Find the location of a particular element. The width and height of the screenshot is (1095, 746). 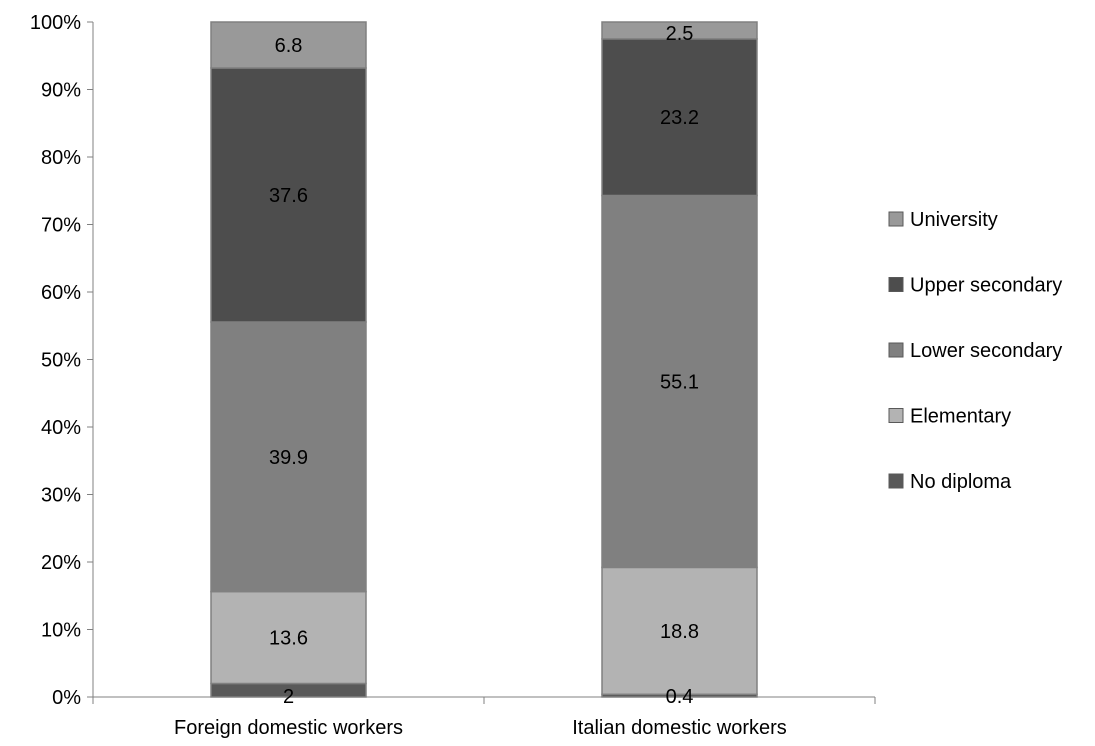

data-label: 37.6 is located at coordinates (288, 196).